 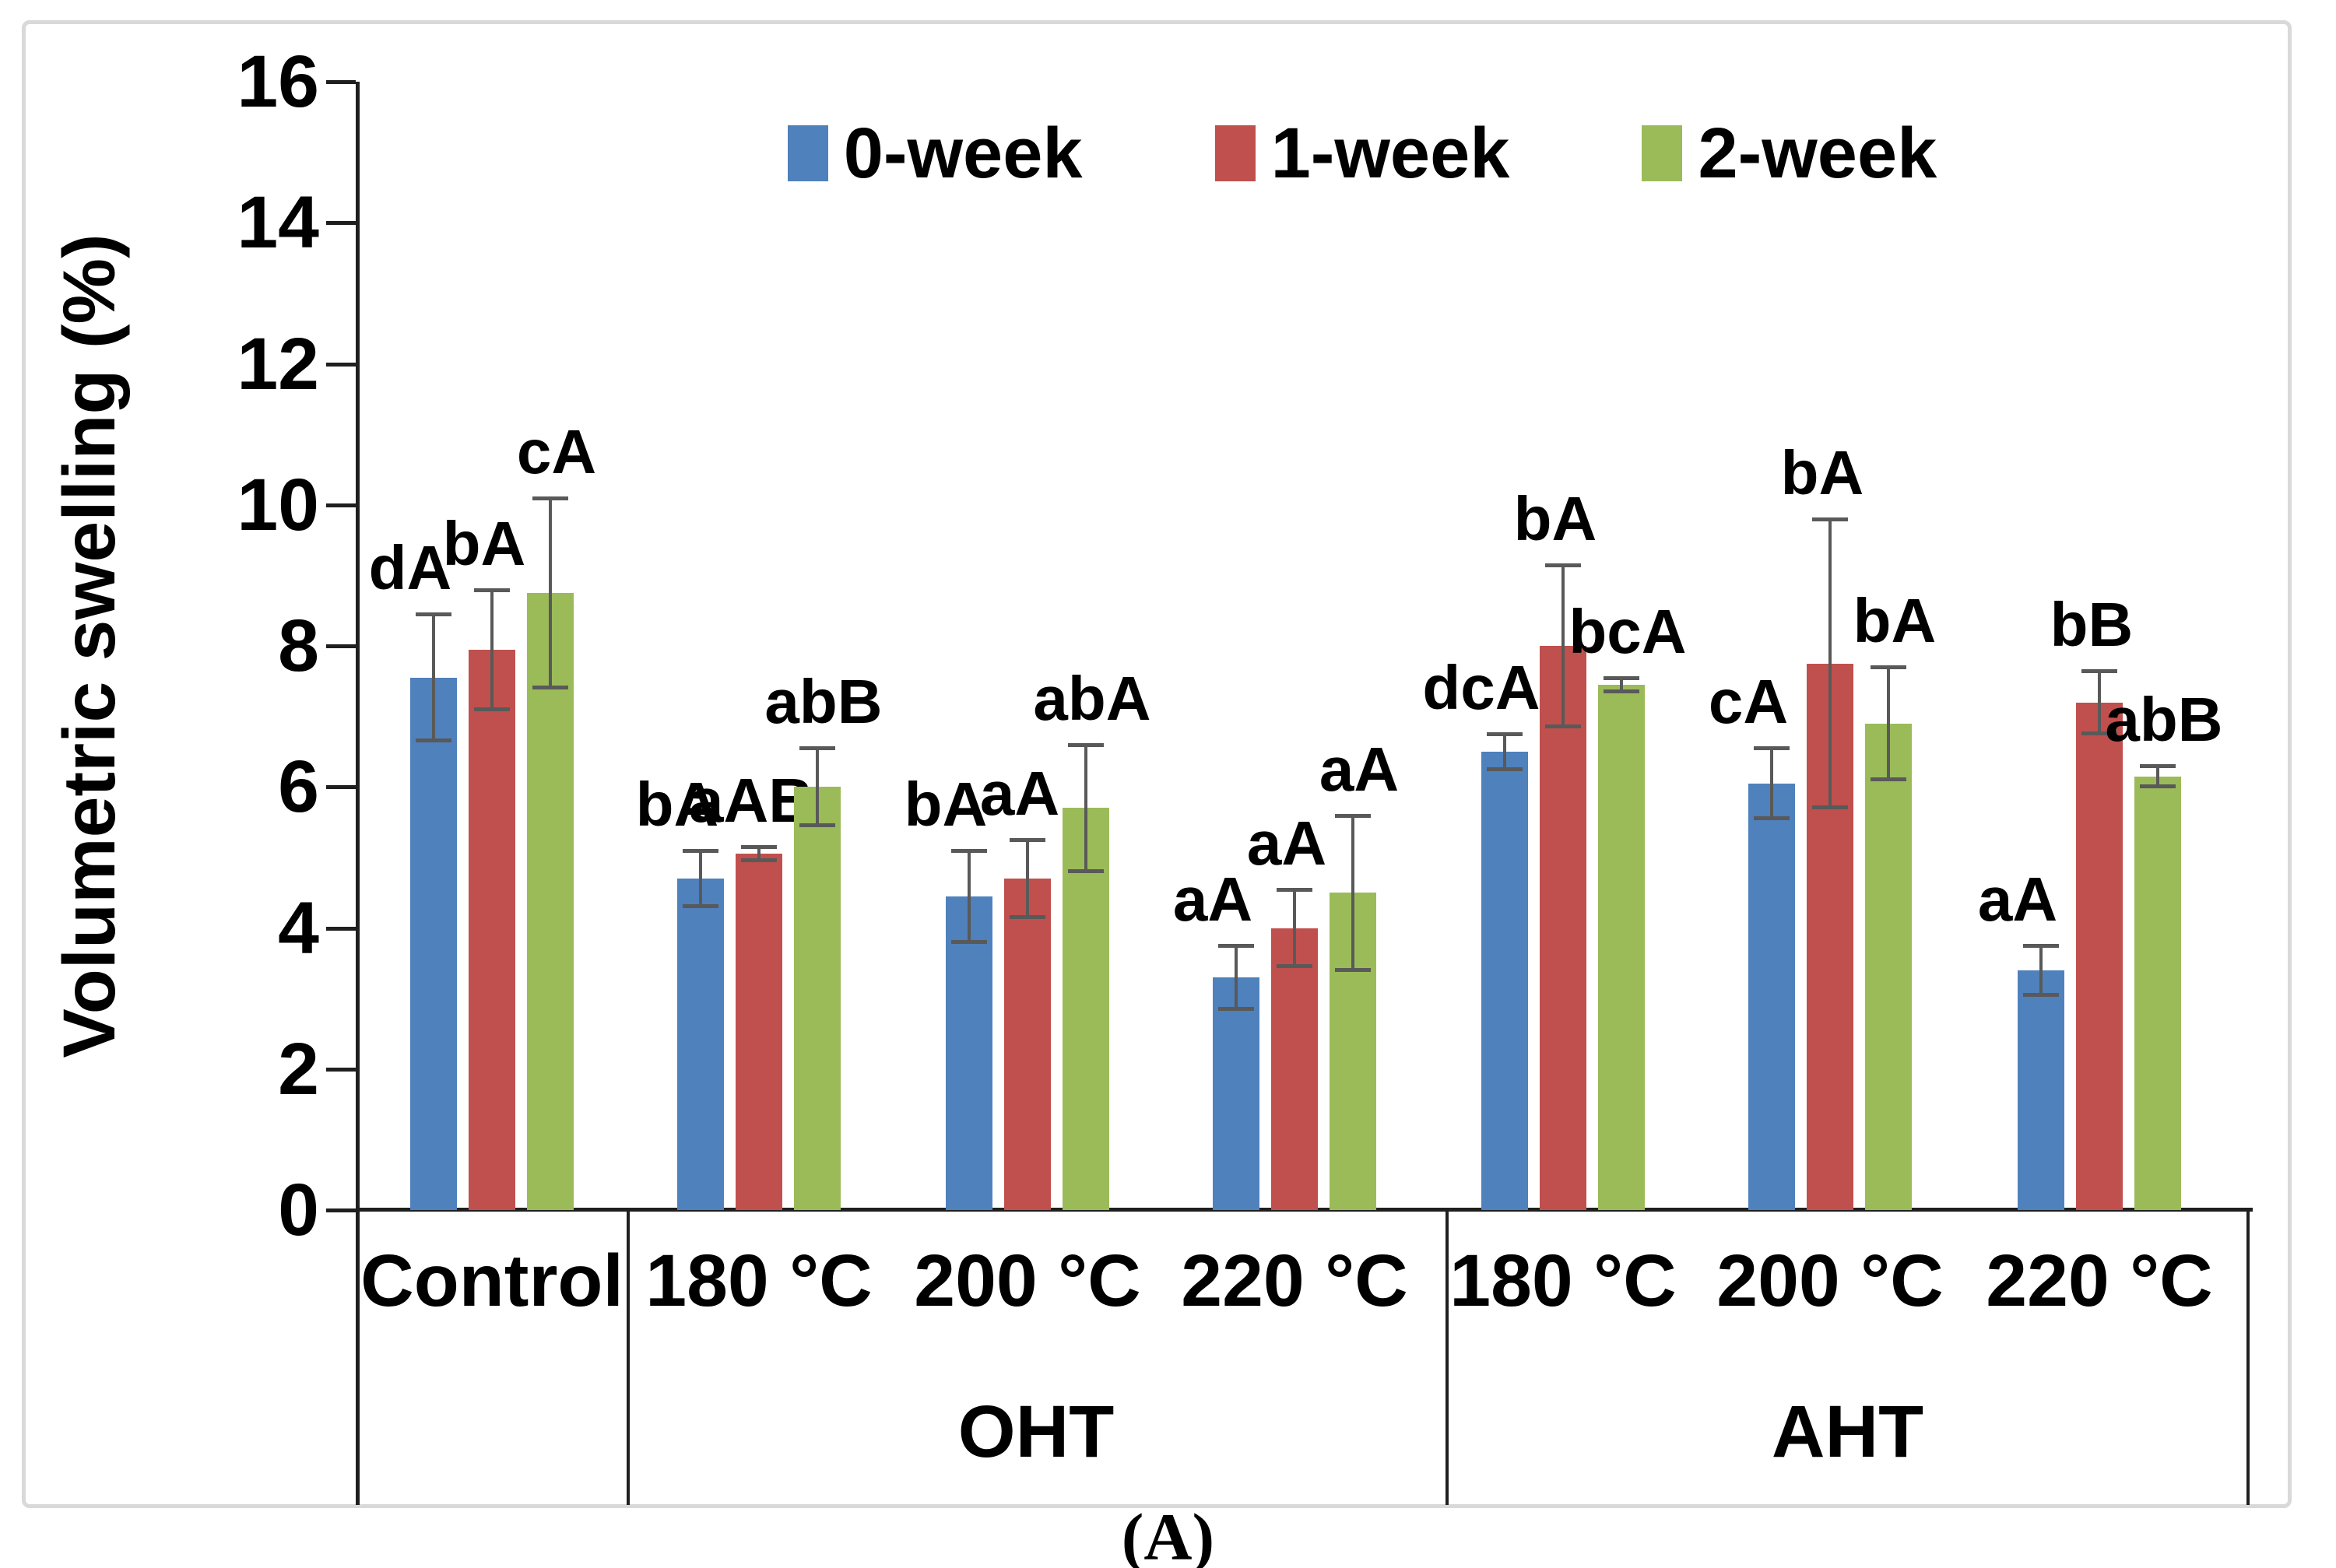 What do you see at coordinates (298, 1210) in the screenshot?
I see `y-tick-label: 0` at bounding box center [298, 1210].